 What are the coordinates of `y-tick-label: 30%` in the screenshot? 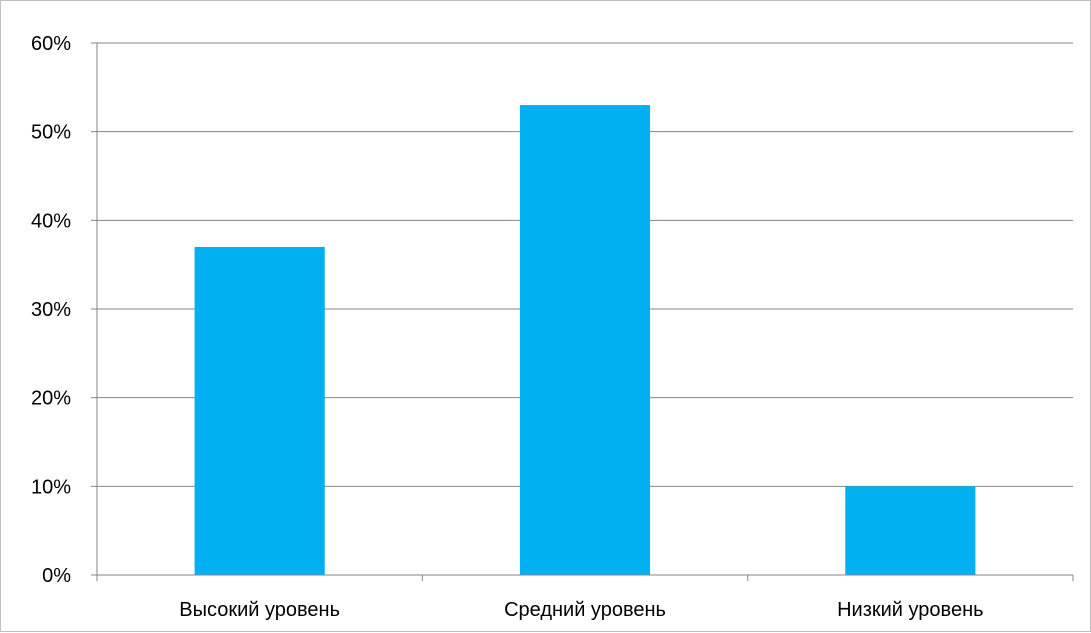 It's located at (51, 310).